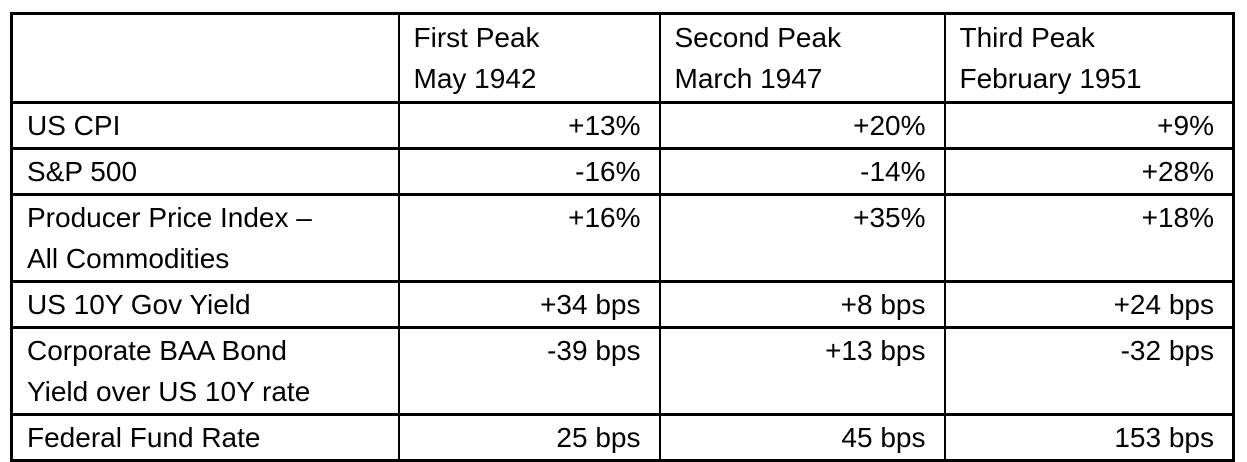  What do you see at coordinates (1089, 437) in the screenshot?
I see `ffr-third-peak-value: 153 bps` at bounding box center [1089, 437].